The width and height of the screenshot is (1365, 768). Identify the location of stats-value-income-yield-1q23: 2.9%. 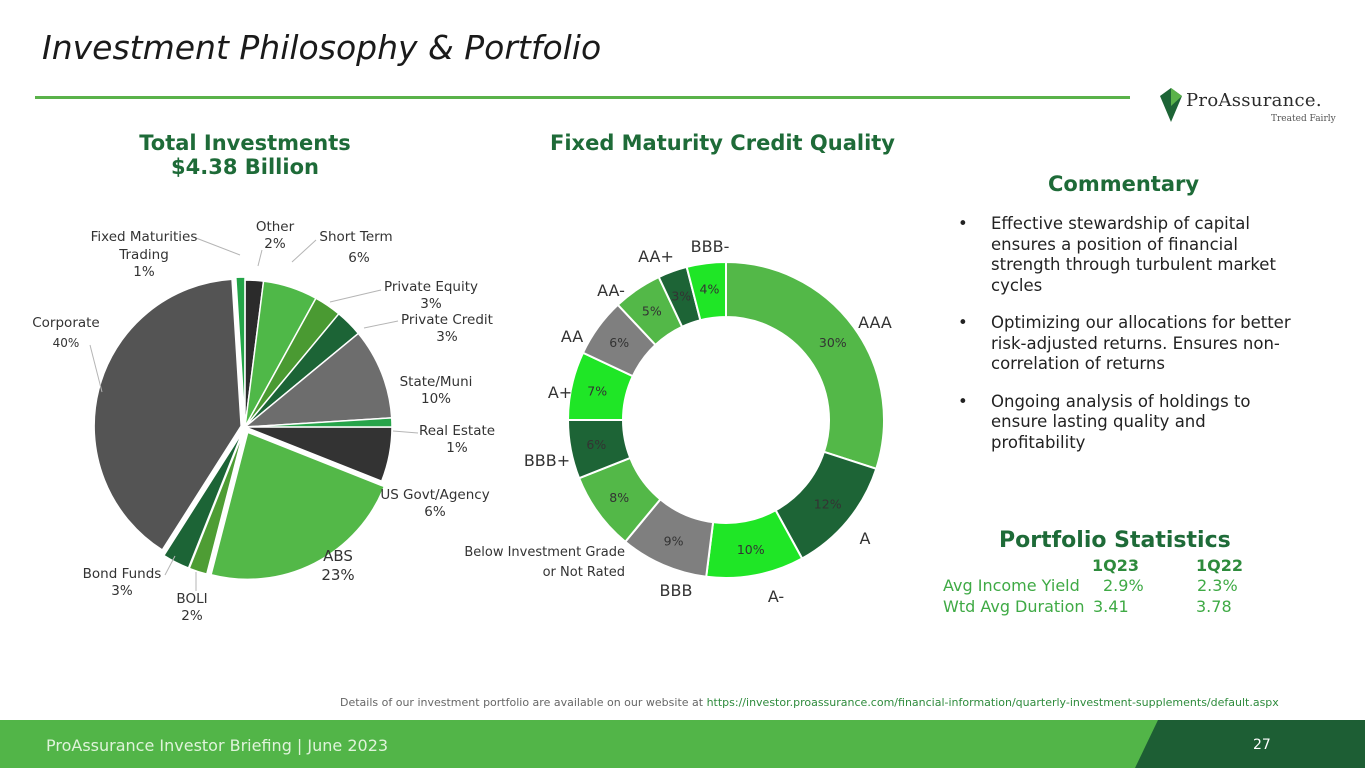
(1123, 585).